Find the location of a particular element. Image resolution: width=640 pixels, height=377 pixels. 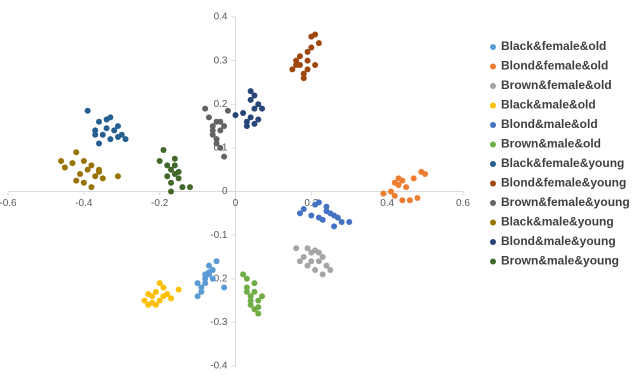

y-tick-label: -0.3 is located at coordinates (219, 322).